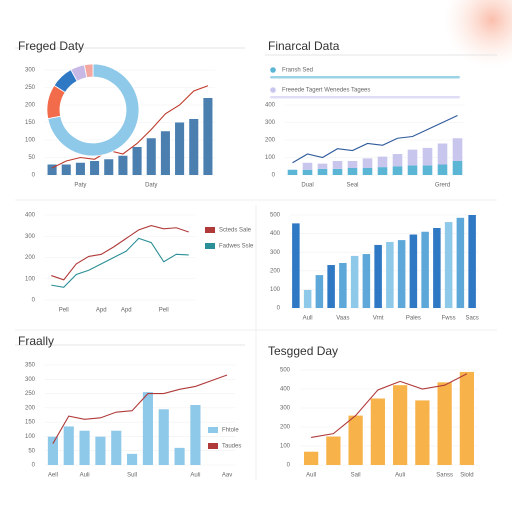  Describe the element at coordinates (230, 431) in the screenshot. I see `legend-label: Fhtole` at that location.